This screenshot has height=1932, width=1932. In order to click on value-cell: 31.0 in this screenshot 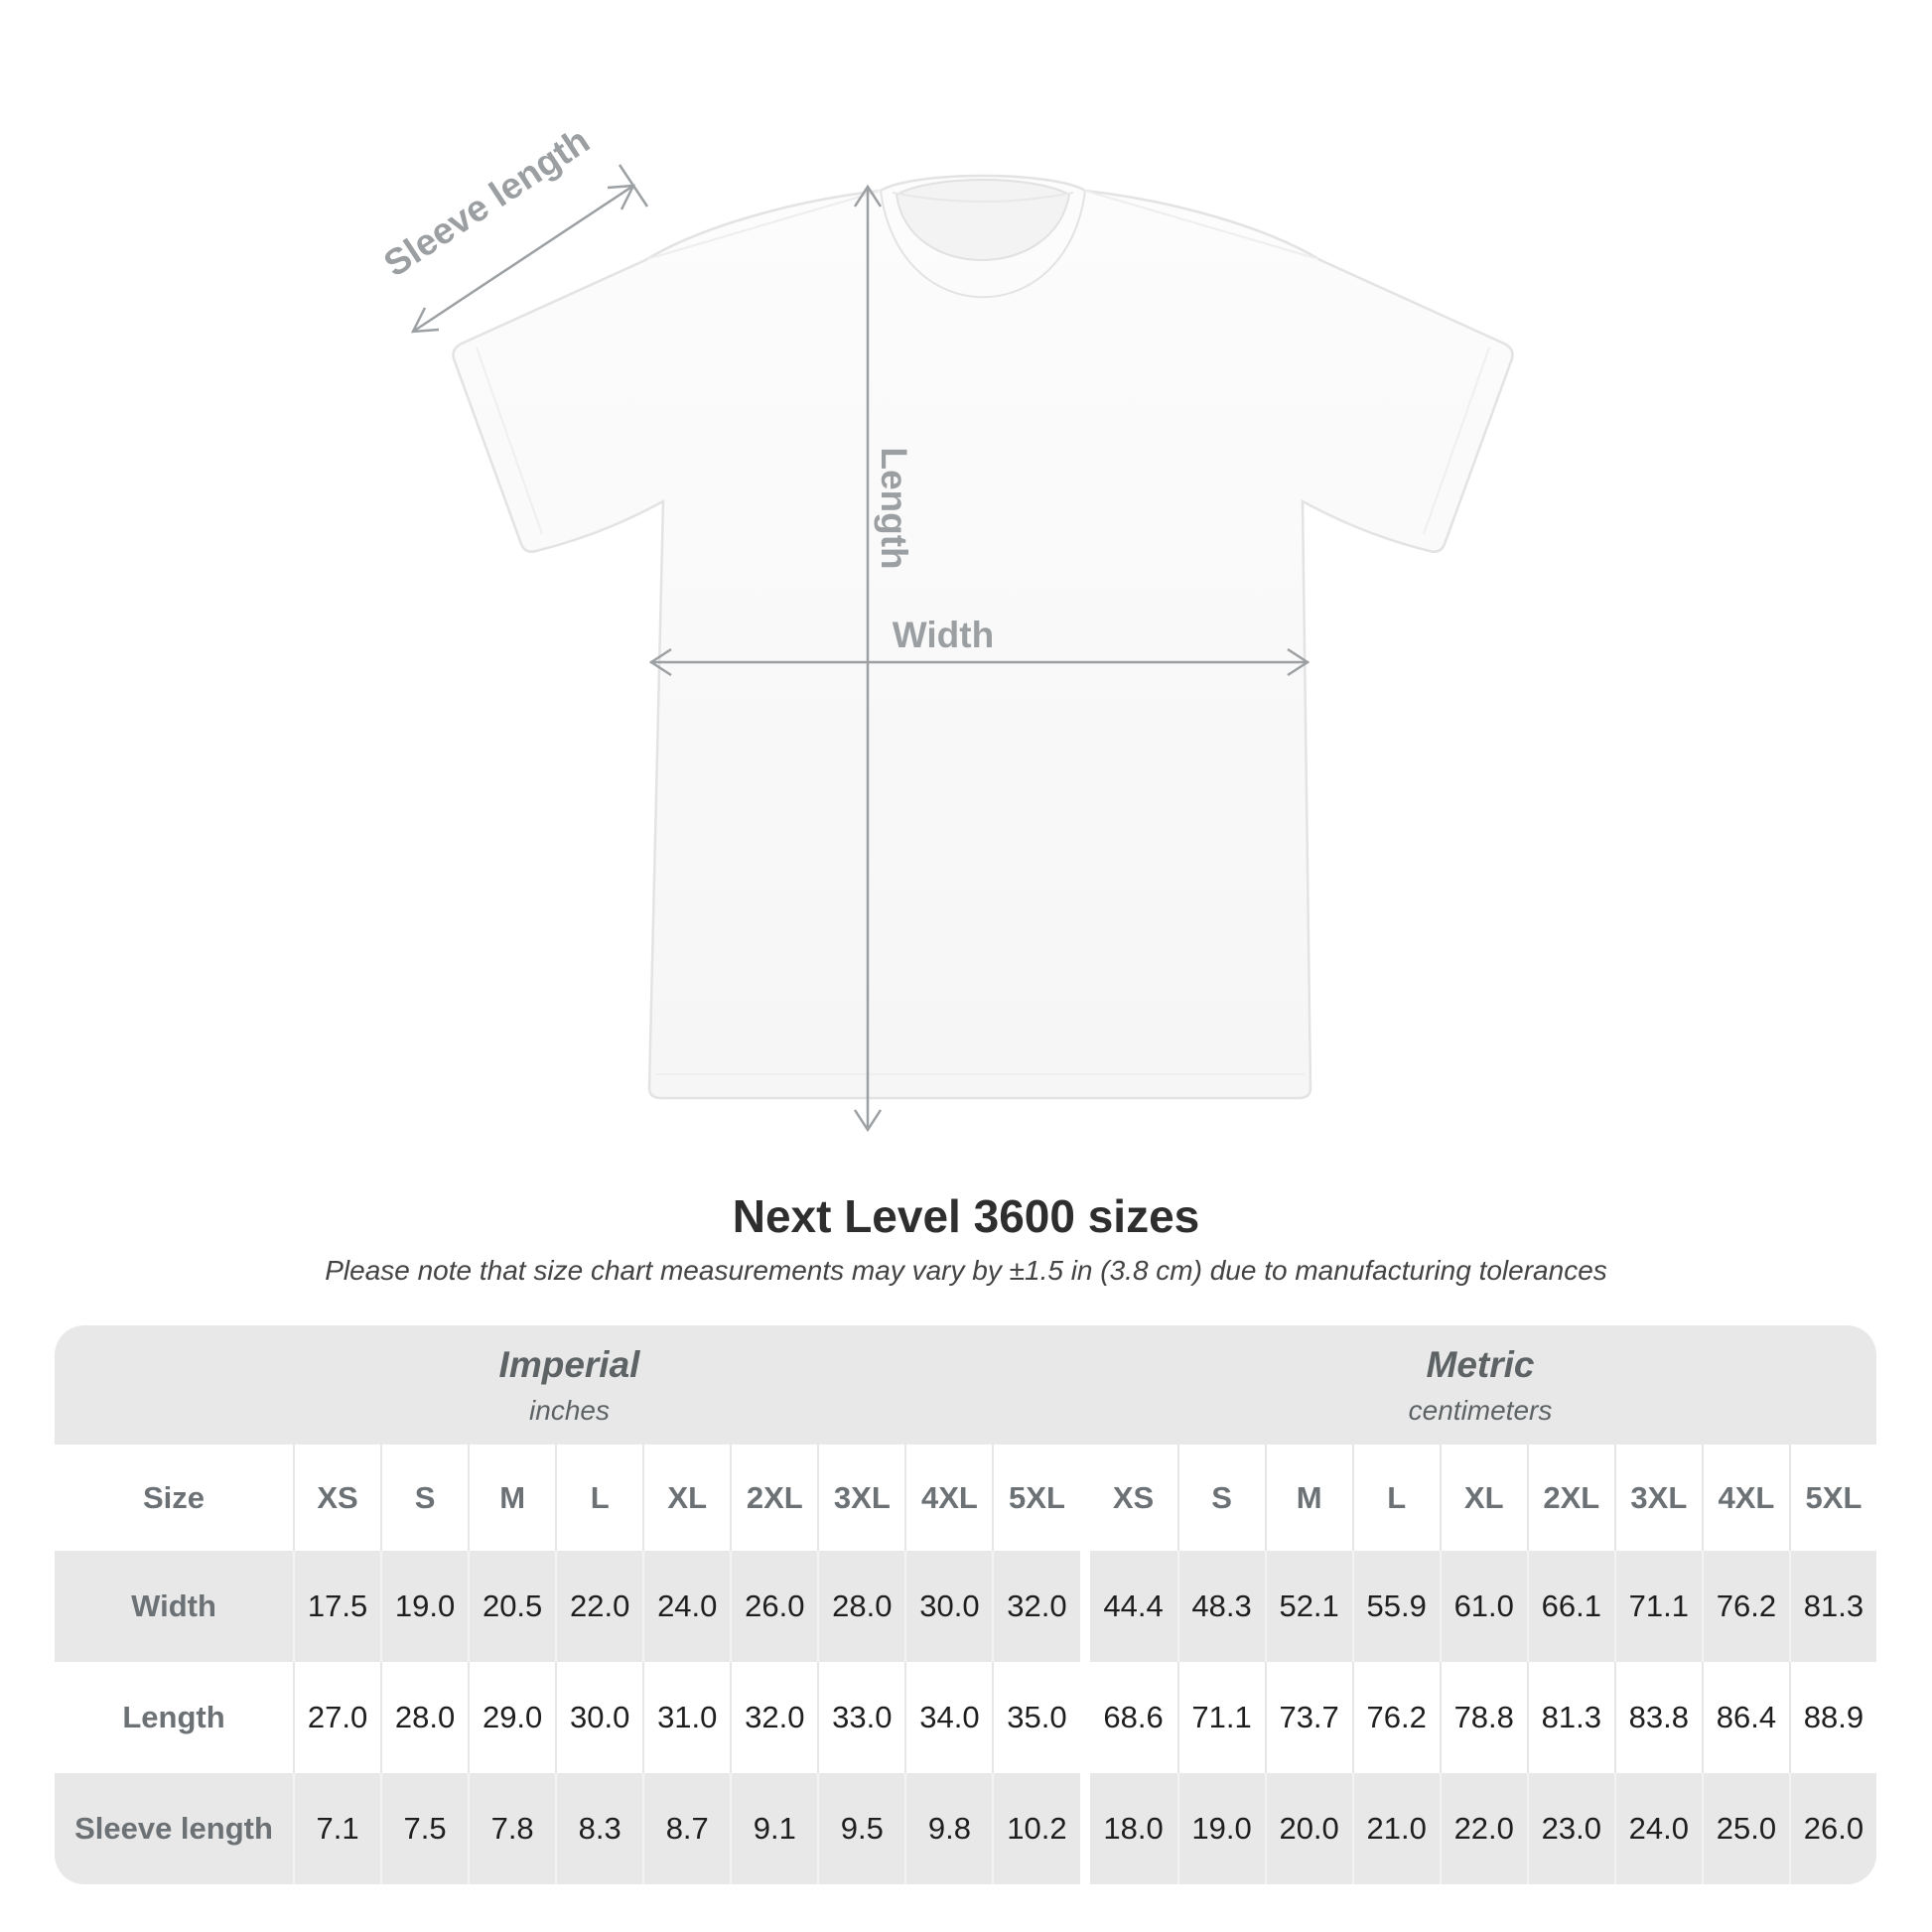, I will do `click(686, 1717)`.